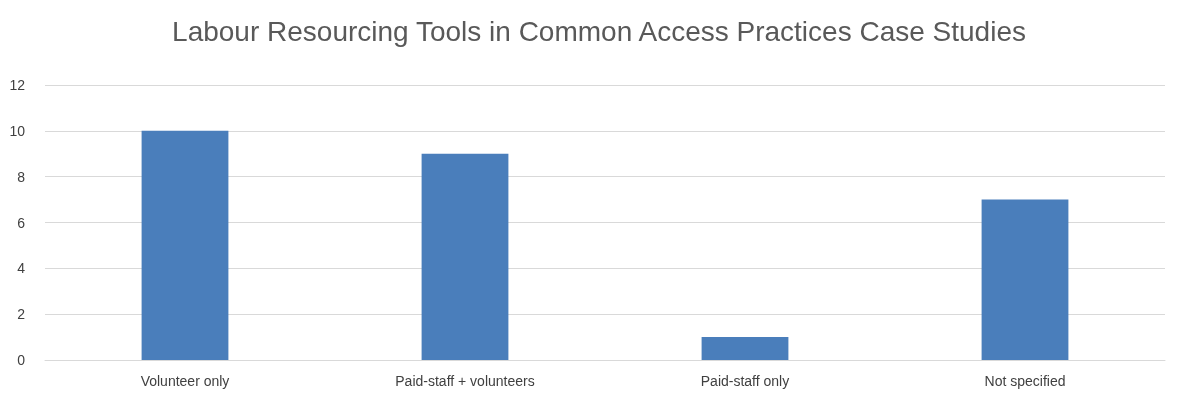 The height and width of the screenshot is (405, 1198). I want to click on y-tick-label: 6, so click(21, 222).